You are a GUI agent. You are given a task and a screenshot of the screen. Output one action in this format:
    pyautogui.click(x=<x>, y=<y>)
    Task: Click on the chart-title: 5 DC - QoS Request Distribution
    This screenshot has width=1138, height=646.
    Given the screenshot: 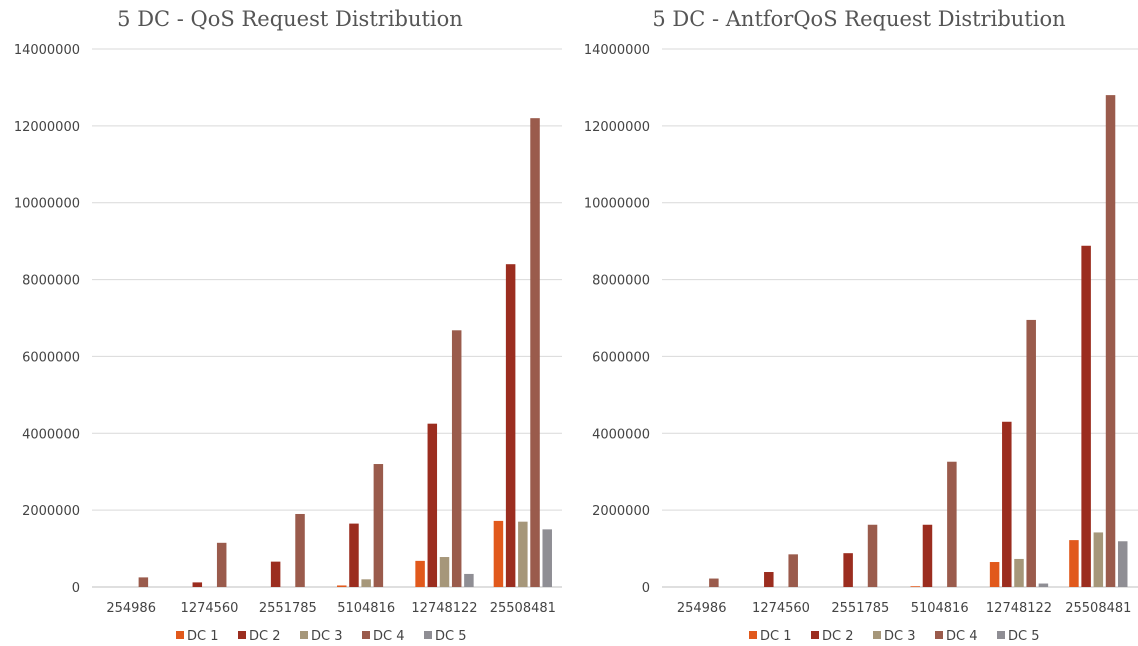 What is the action you would take?
    pyautogui.click(x=290, y=19)
    